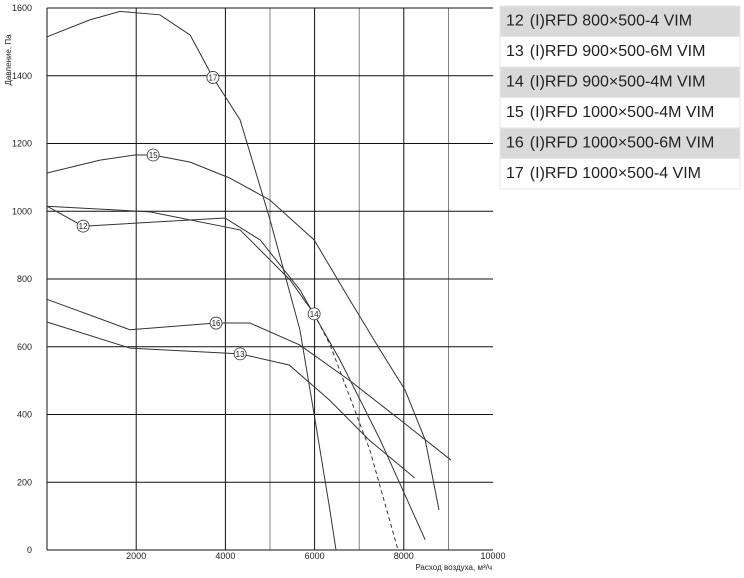  Describe the element at coordinates (22, 76) in the screenshot. I see `y-tick-label: 1400` at that location.